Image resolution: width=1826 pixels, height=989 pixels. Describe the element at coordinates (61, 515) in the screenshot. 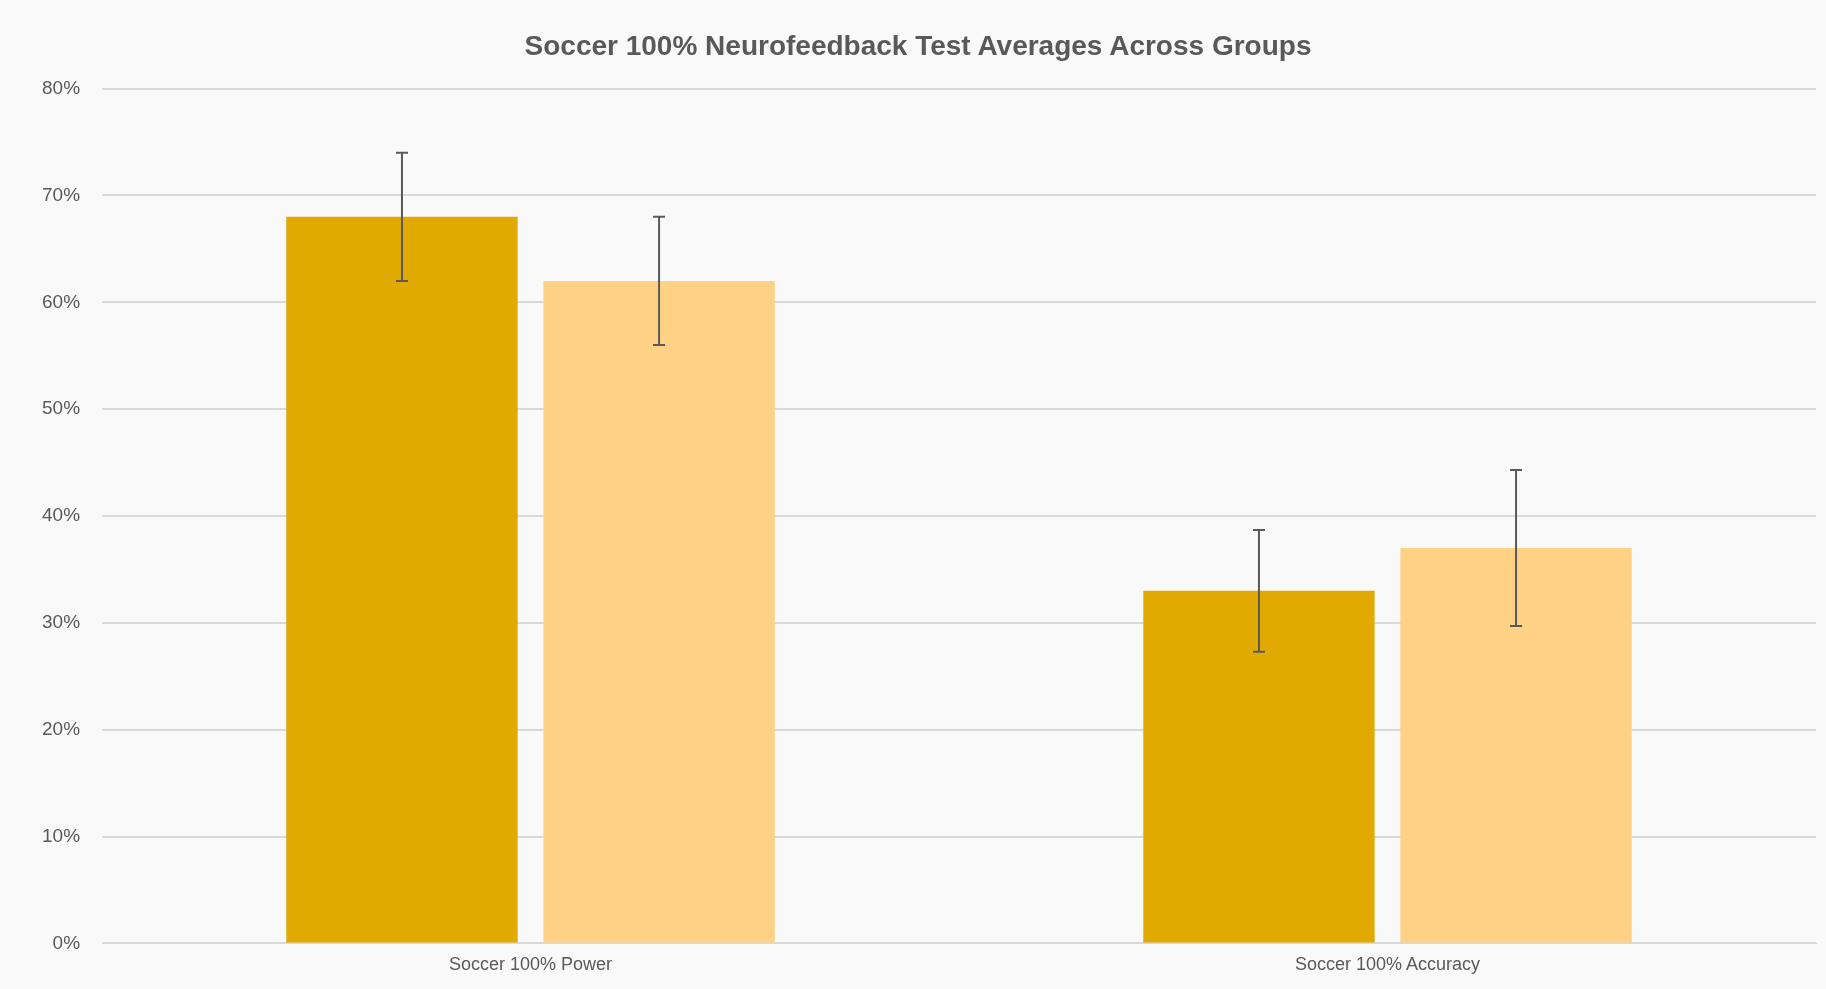

I see `y-tick-label: 40%` at that location.